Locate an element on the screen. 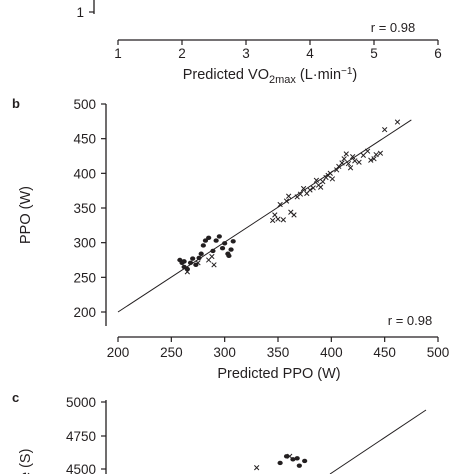 The image size is (474, 474). panel-c-y-ticks: 5000 4750 4500 is located at coordinates (86, 434).